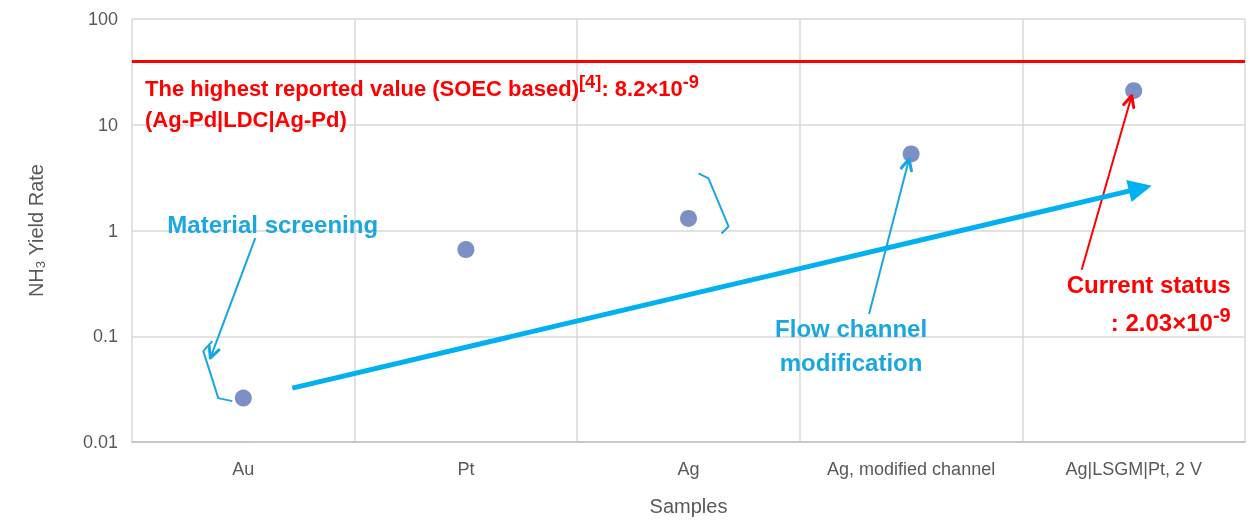  Describe the element at coordinates (105, 336) in the screenshot. I see `y-tick-label: 0.1` at that location.